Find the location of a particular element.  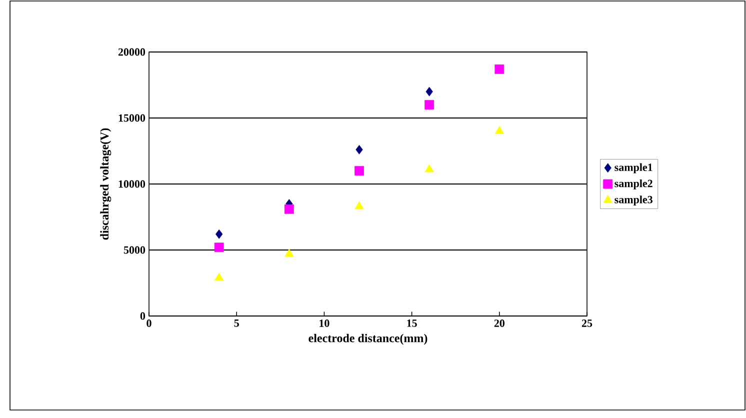

y-tick-label: 20000 is located at coordinates (132, 52).